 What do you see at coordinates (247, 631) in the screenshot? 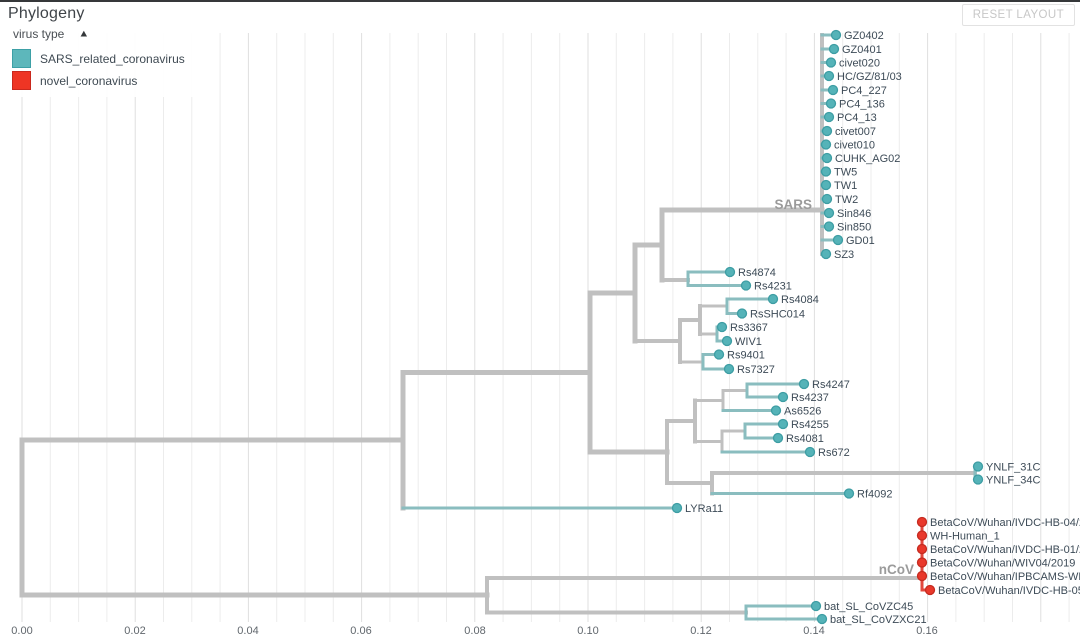
I see `axis-tick-label: 0.04` at bounding box center [247, 631].